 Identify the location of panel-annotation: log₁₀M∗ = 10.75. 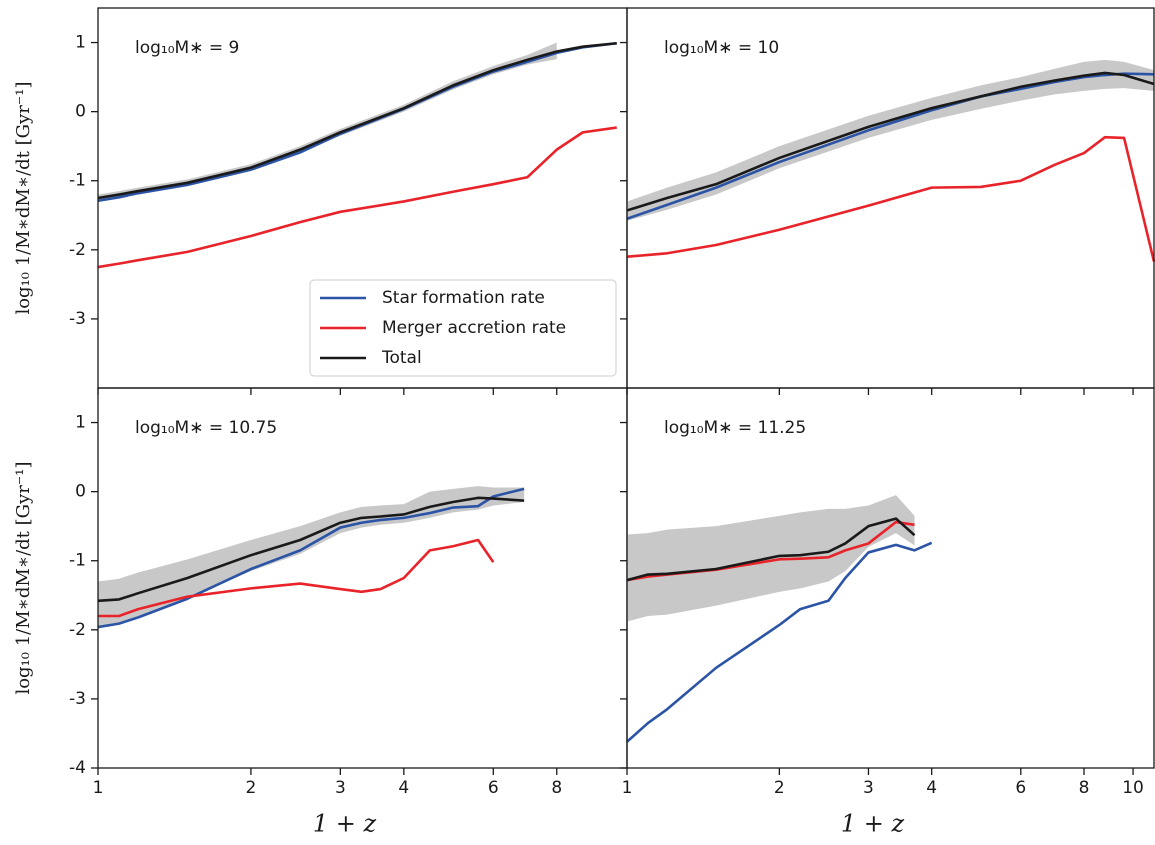
(206, 428).